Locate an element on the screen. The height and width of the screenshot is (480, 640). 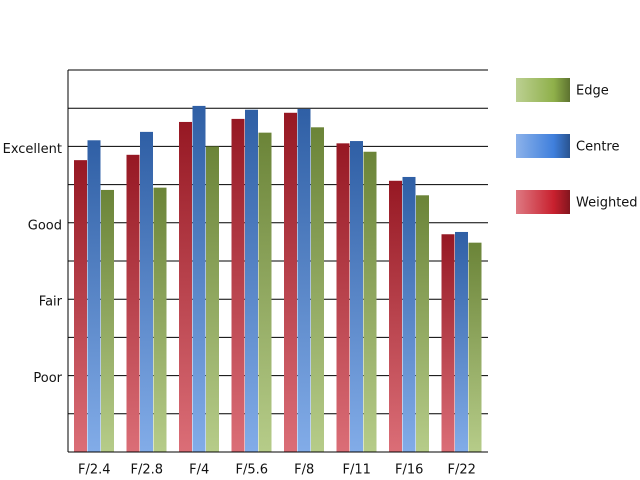
y-tick-label: Good is located at coordinates (45, 225).